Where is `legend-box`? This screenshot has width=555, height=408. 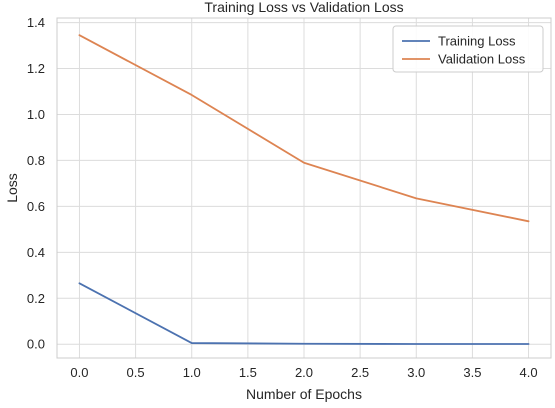
legend-box is located at coordinates (468, 49).